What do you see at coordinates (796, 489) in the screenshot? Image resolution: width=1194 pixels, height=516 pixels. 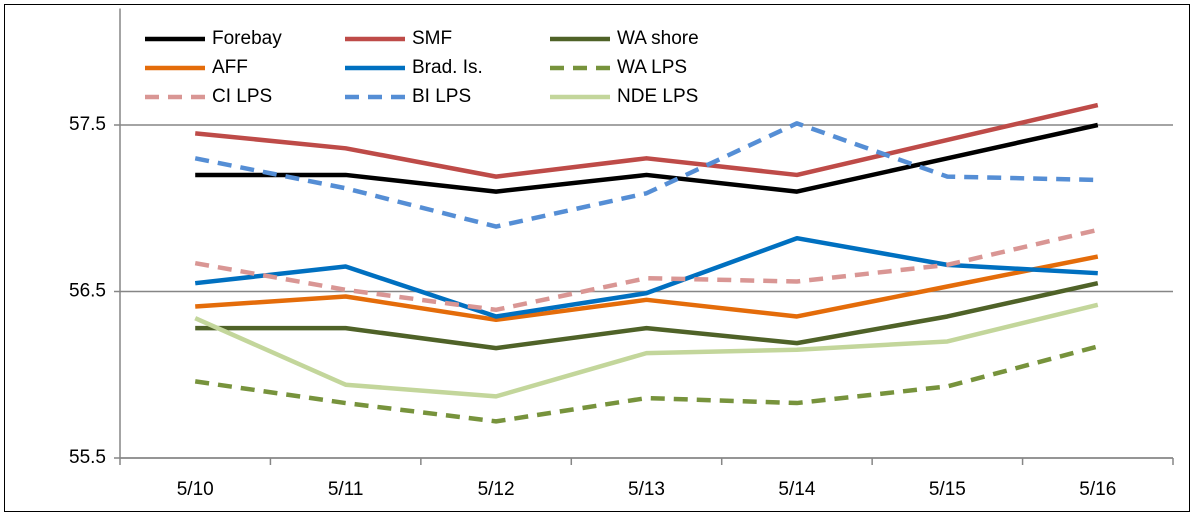 I see `x-tick-label: 5/14` at bounding box center [796, 489].